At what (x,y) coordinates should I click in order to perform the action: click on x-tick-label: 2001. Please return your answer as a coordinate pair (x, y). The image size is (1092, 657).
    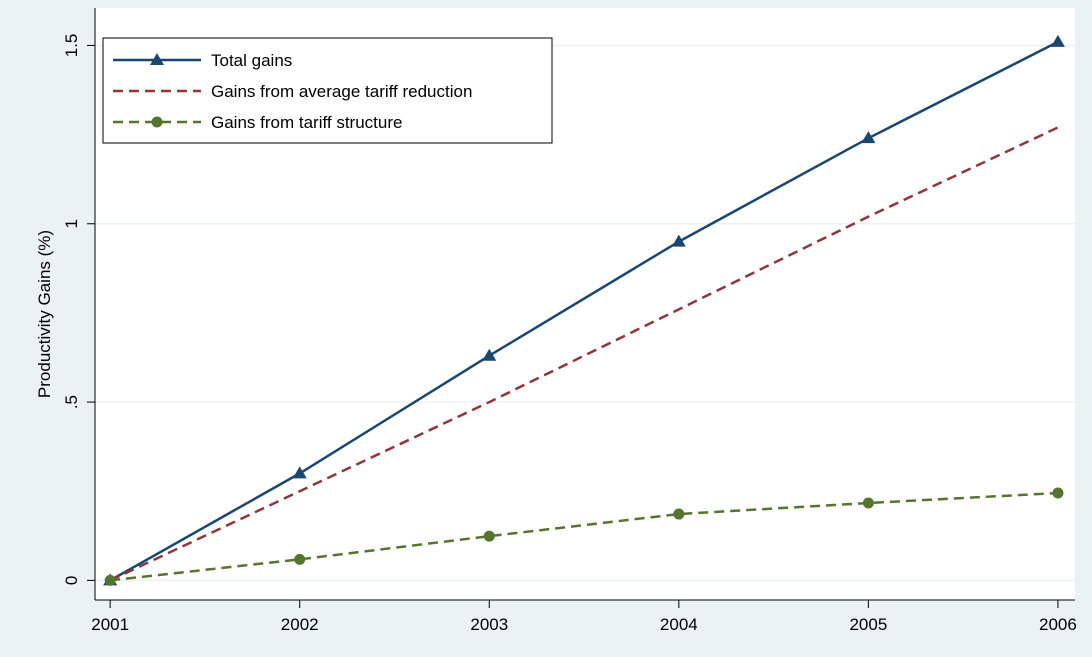
    Looking at the image, I should click on (110, 624).